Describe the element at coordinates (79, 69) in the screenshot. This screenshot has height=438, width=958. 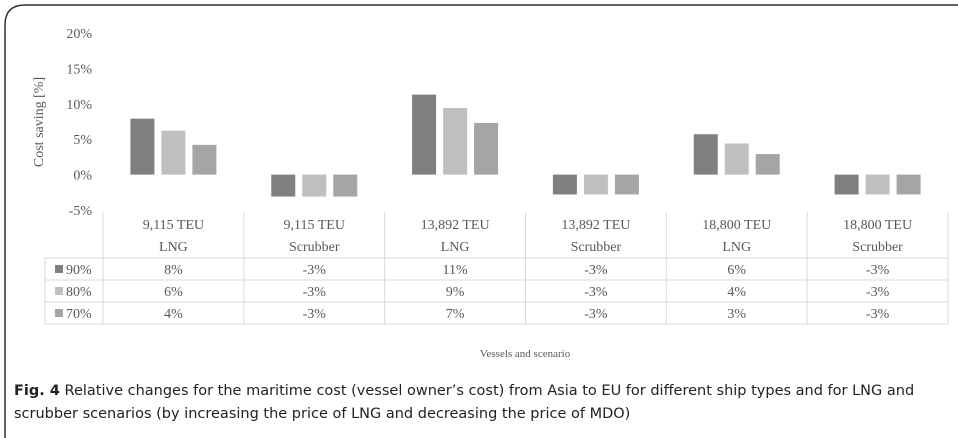
I see `y-tick-label: 15%` at that location.